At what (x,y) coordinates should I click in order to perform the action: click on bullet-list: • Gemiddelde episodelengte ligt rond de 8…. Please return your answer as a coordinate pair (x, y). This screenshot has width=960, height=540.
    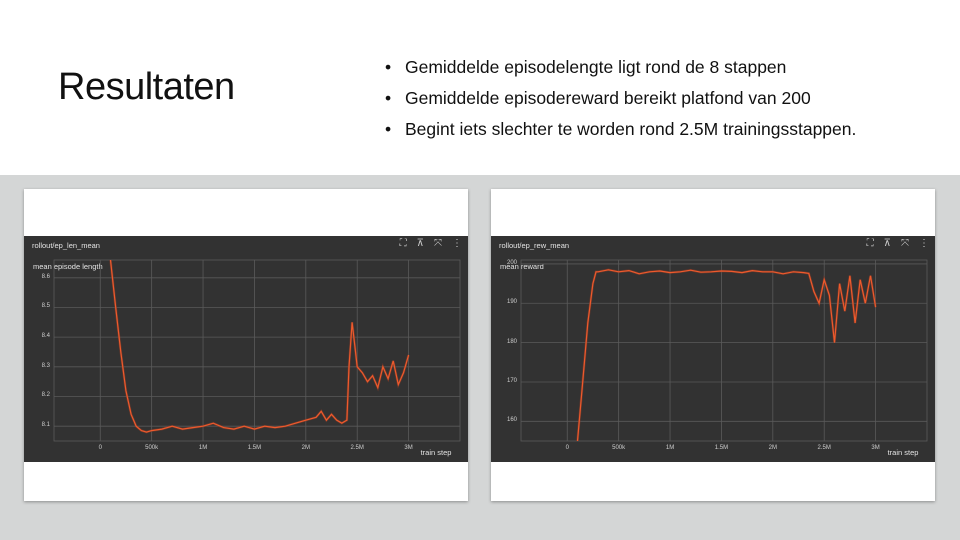
    Looking at the image, I should click on (620, 98).